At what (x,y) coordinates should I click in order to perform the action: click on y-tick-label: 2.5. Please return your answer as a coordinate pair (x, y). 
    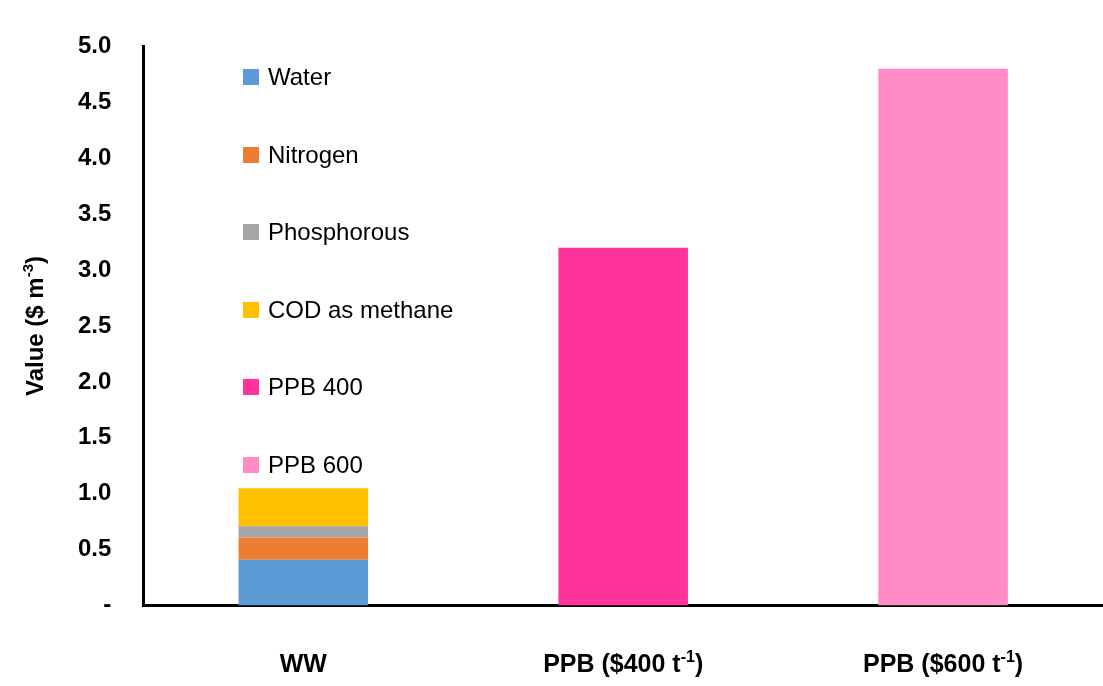
    Looking at the image, I should click on (94, 324).